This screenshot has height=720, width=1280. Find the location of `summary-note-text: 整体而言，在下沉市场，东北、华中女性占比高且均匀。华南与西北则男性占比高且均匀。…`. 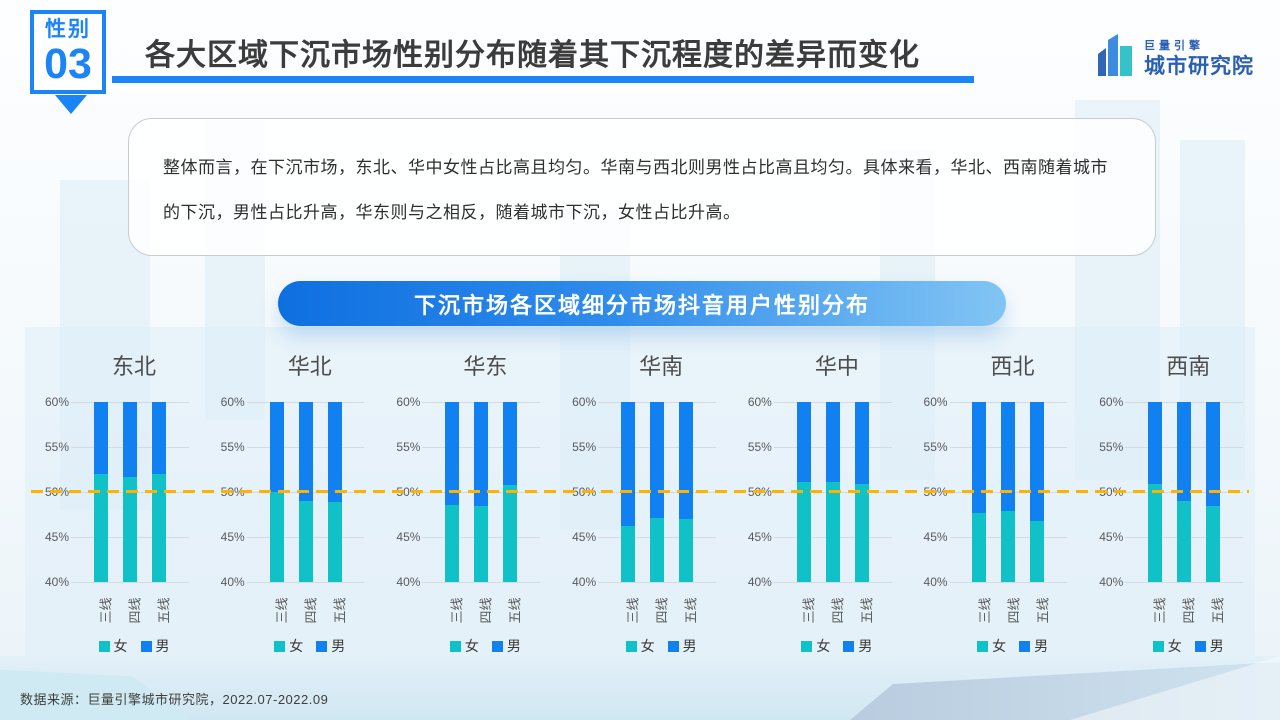

summary-note-text: 整体而言，在下沉市场，东北、华中女性占比高且均匀。华南与西北则男性占比高且均匀。… is located at coordinates (635, 190).